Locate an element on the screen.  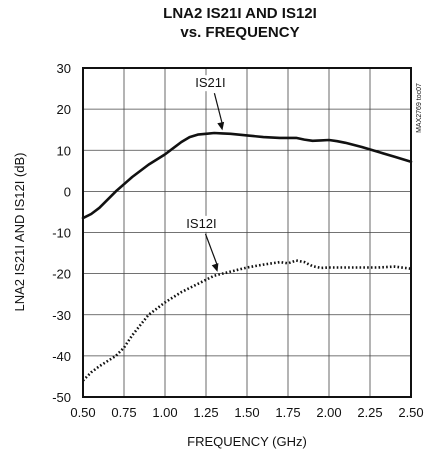
y-tick-label: -10 is located at coordinates (61, 233).